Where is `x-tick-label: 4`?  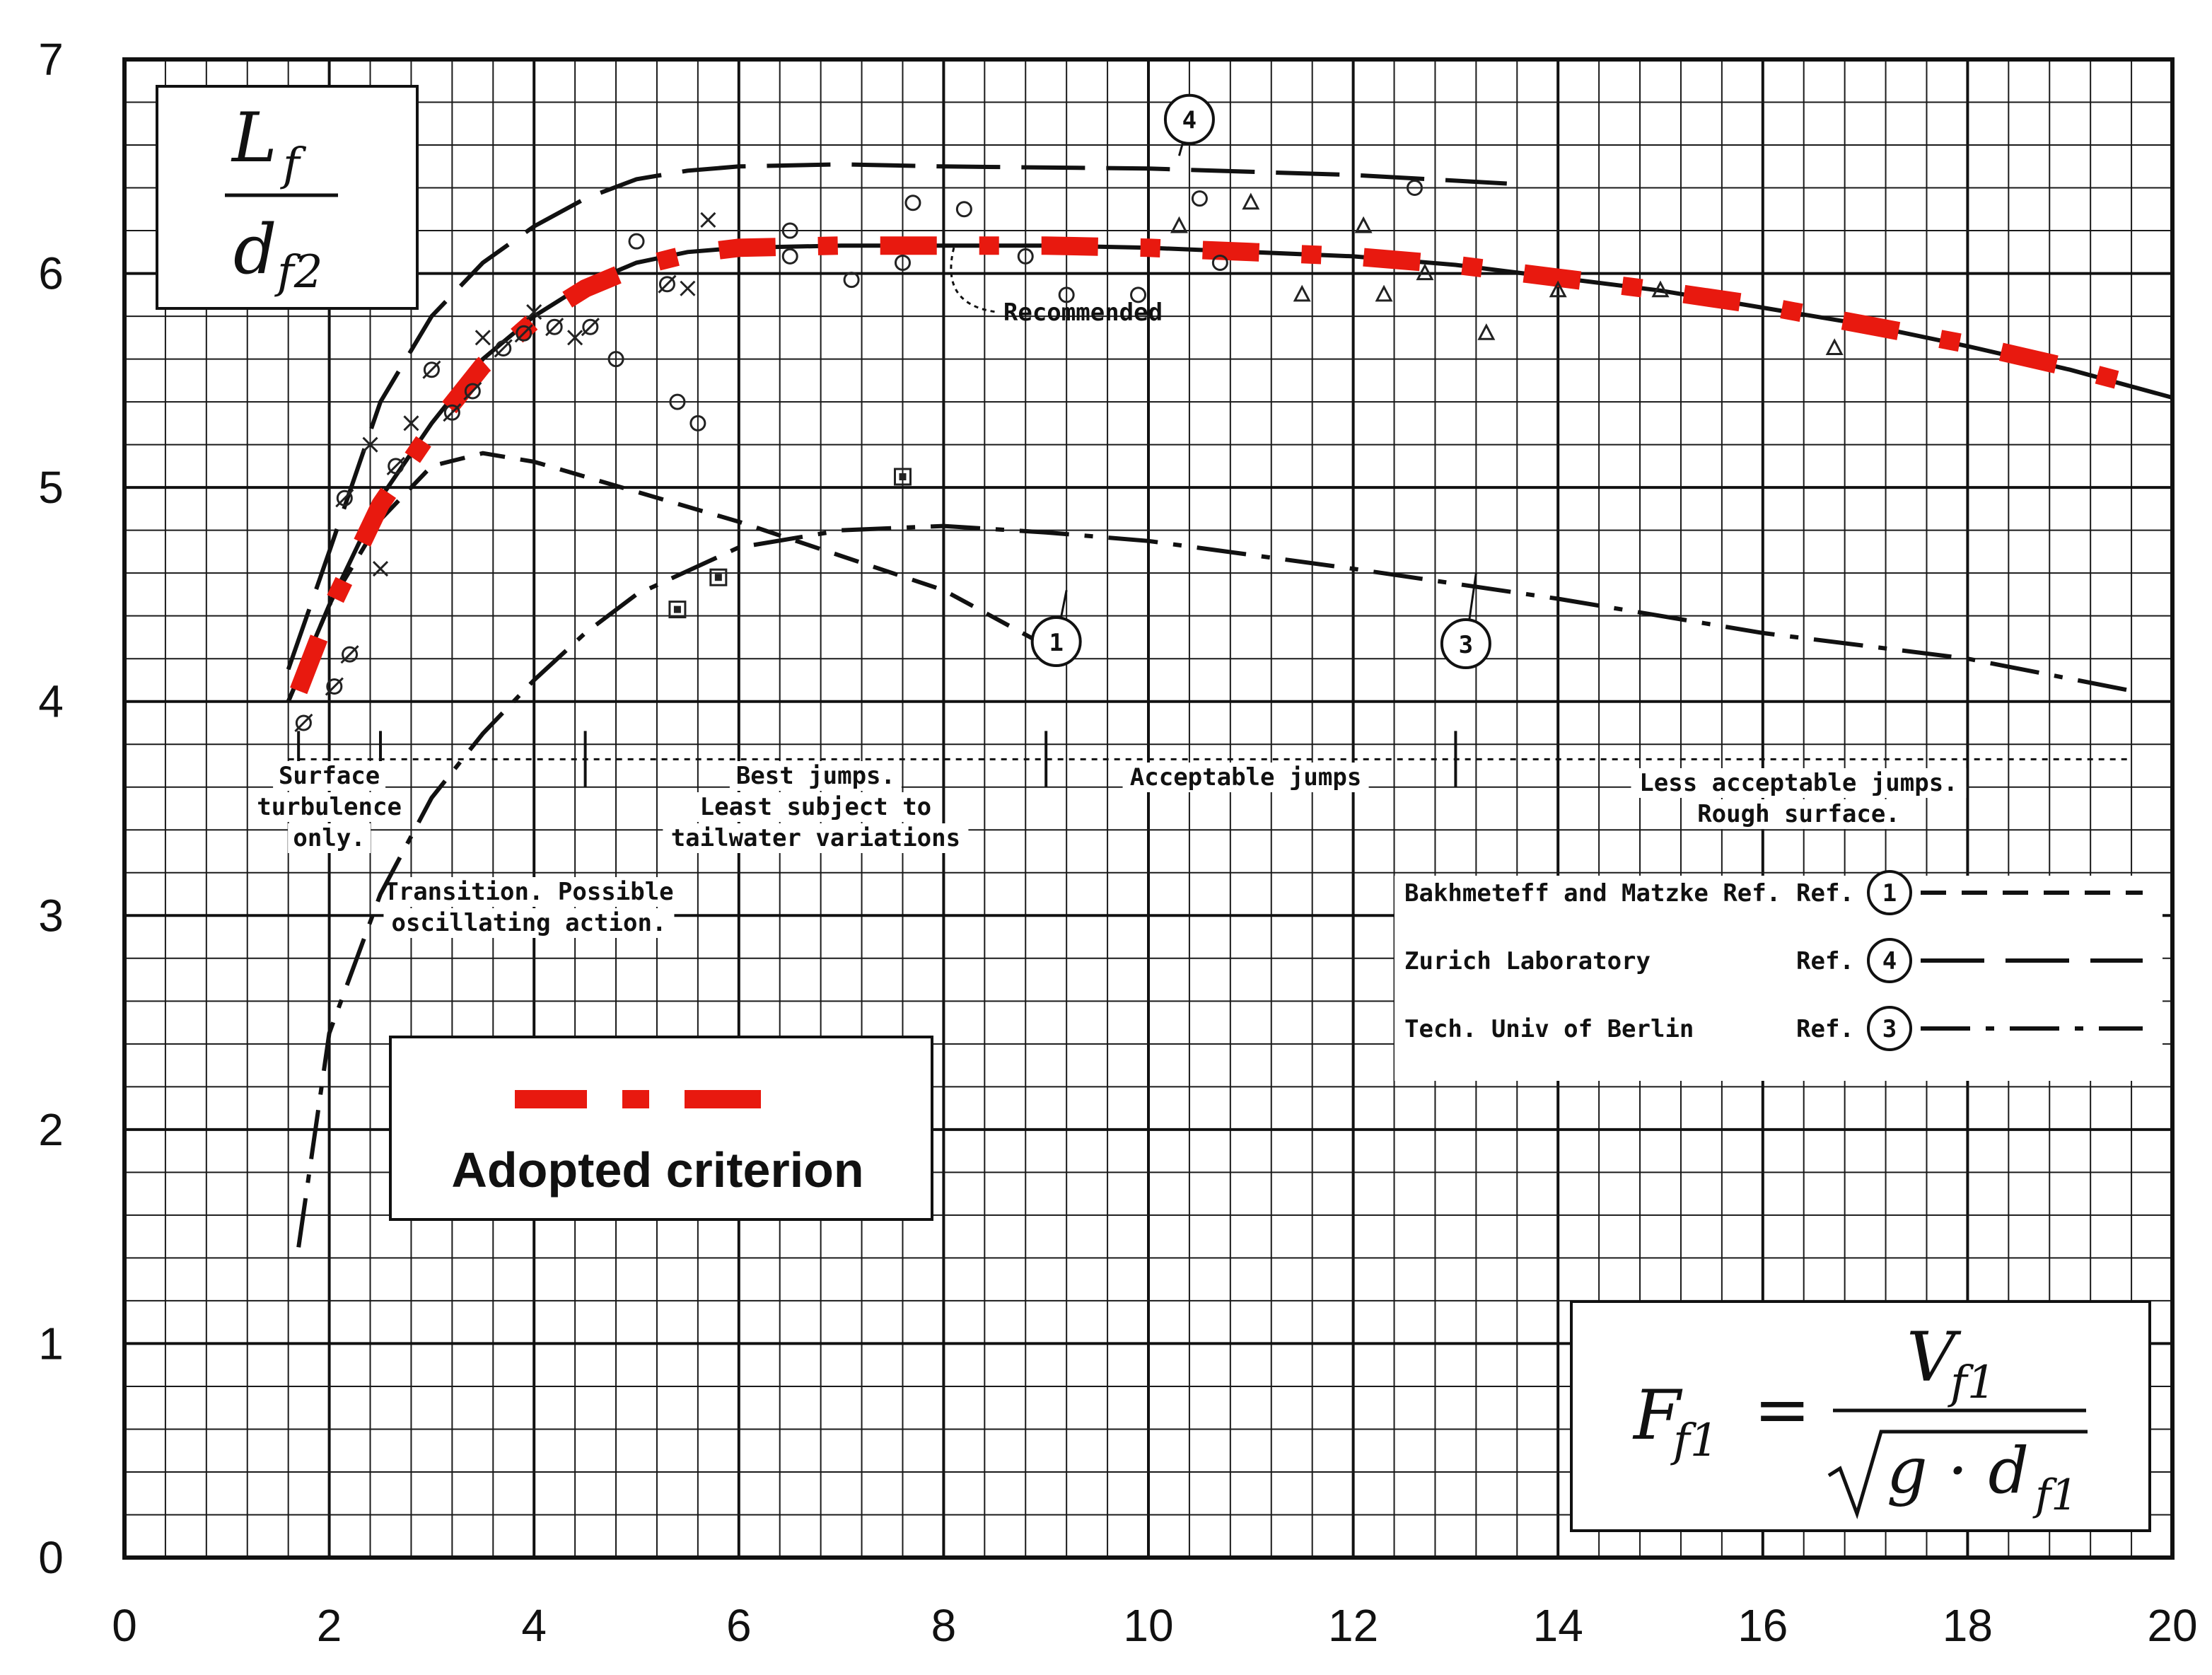 x-tick-label: 4 is located at coordinates (534, 1625).